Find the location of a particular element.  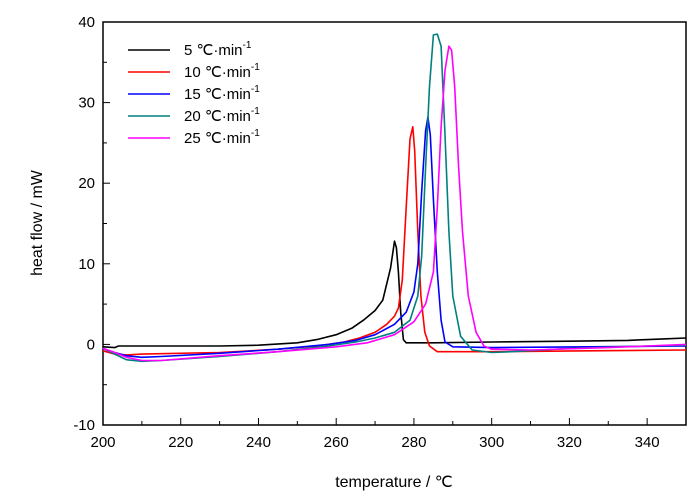

y-axis-title: heat flow / mW is located at coordinates (37, 222).